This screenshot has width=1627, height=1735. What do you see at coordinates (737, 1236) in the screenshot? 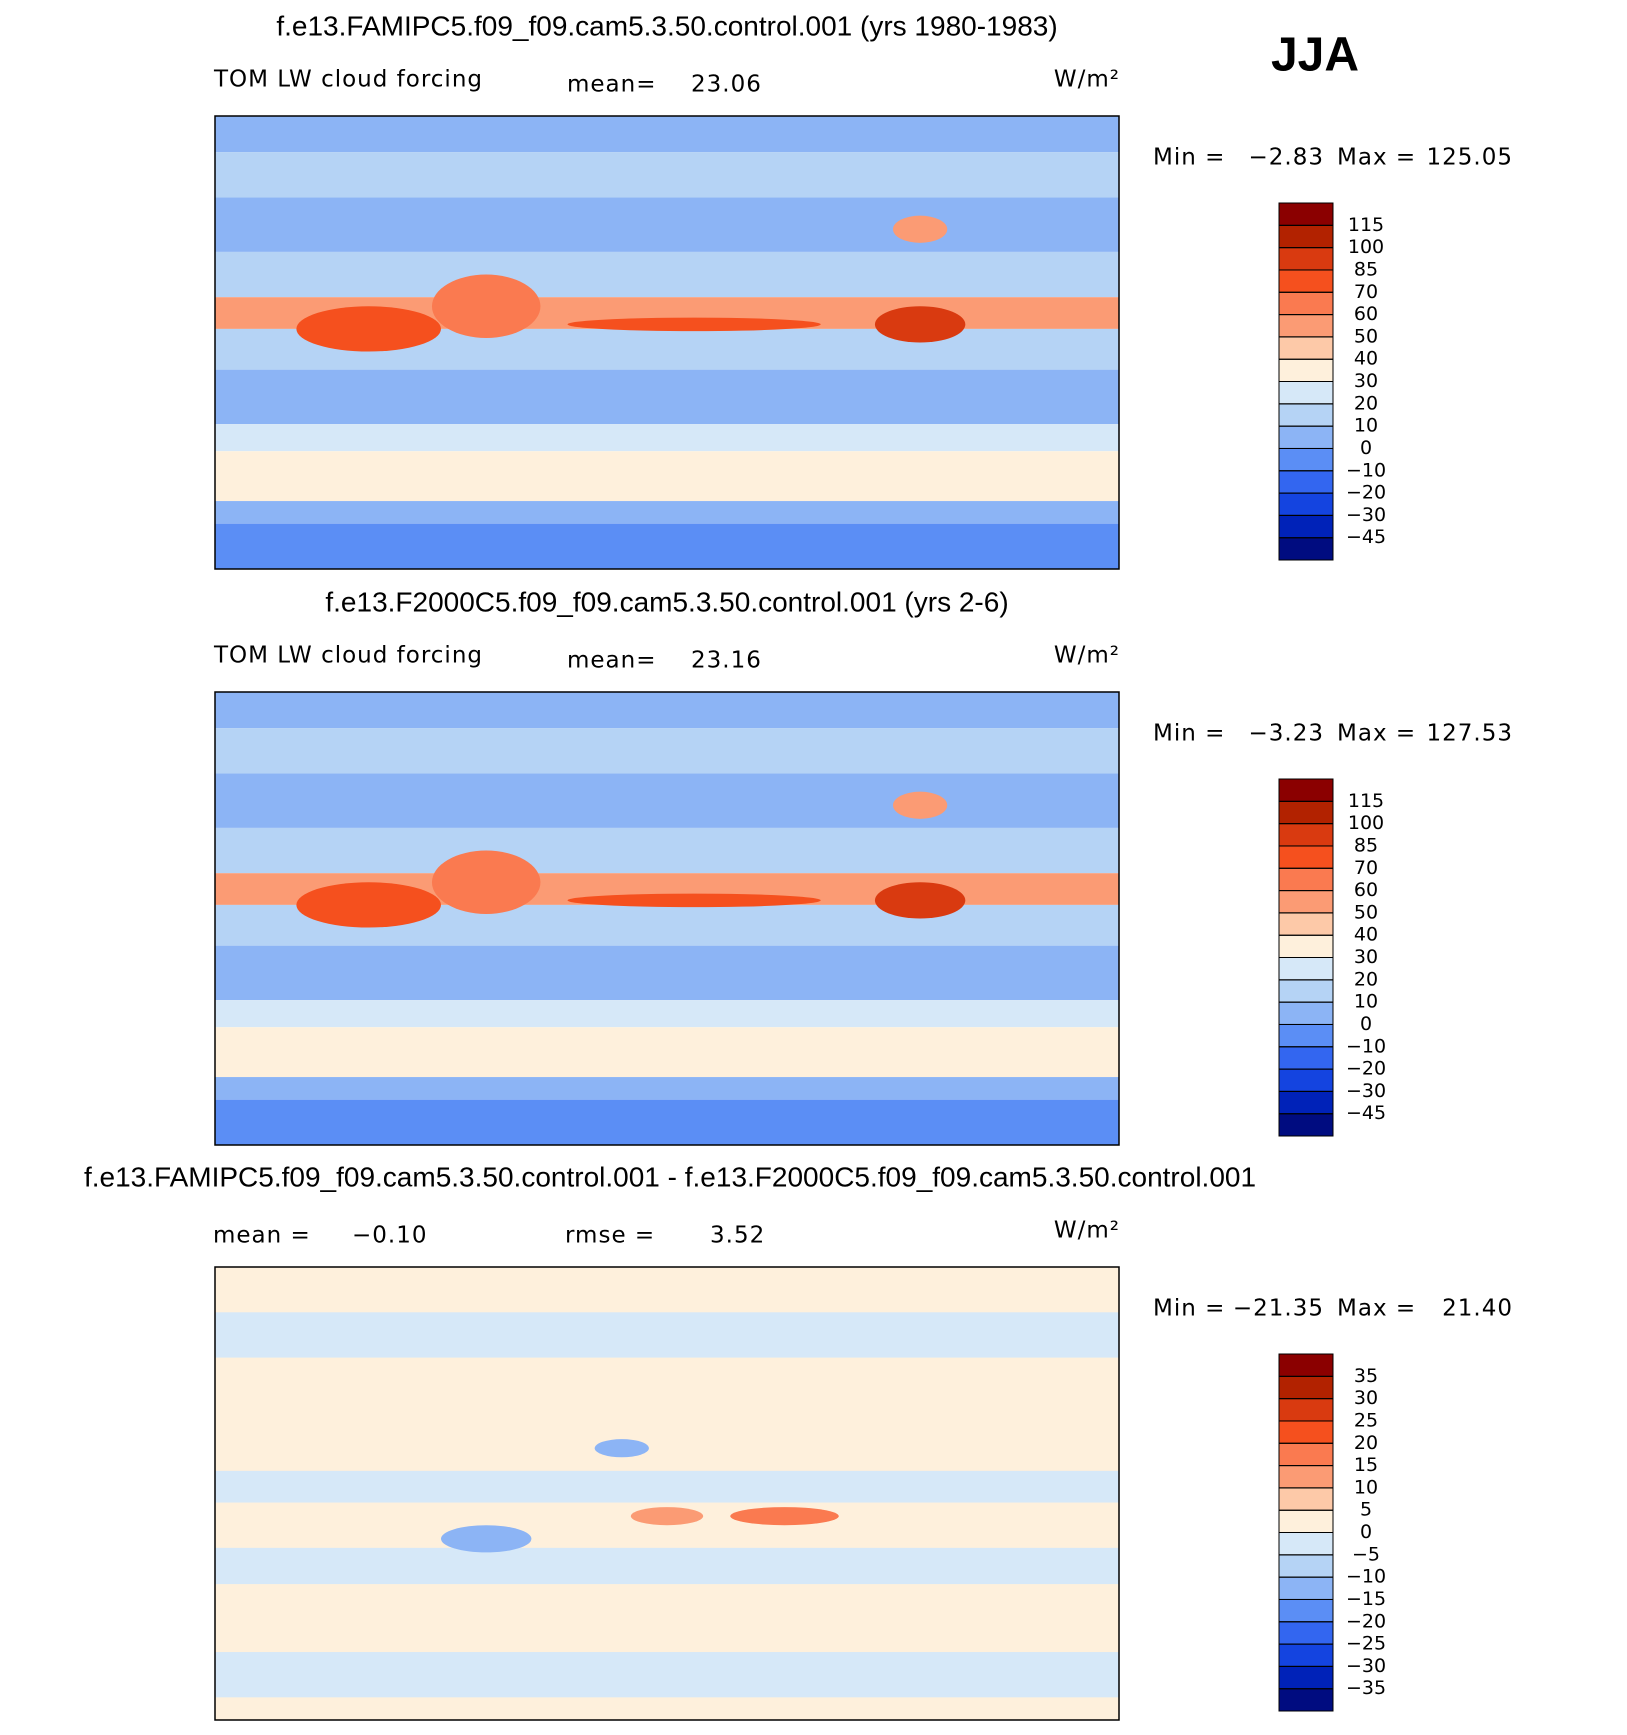
I see `stat-value: 3.52` at bounding box center [737, 1236].